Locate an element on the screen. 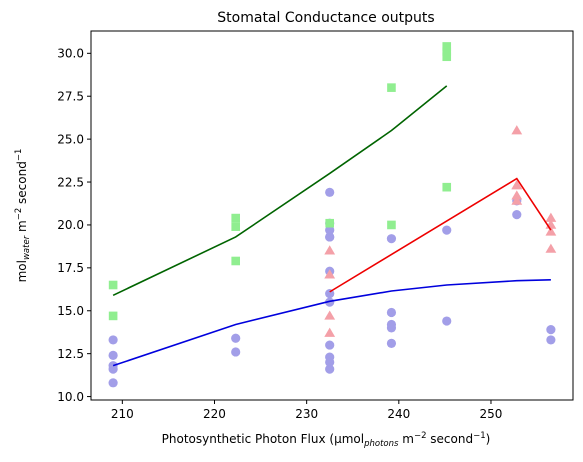 The width and height of the screenshot is (583, 462). axis-label-part: photons is located at coordinates (381, 444).